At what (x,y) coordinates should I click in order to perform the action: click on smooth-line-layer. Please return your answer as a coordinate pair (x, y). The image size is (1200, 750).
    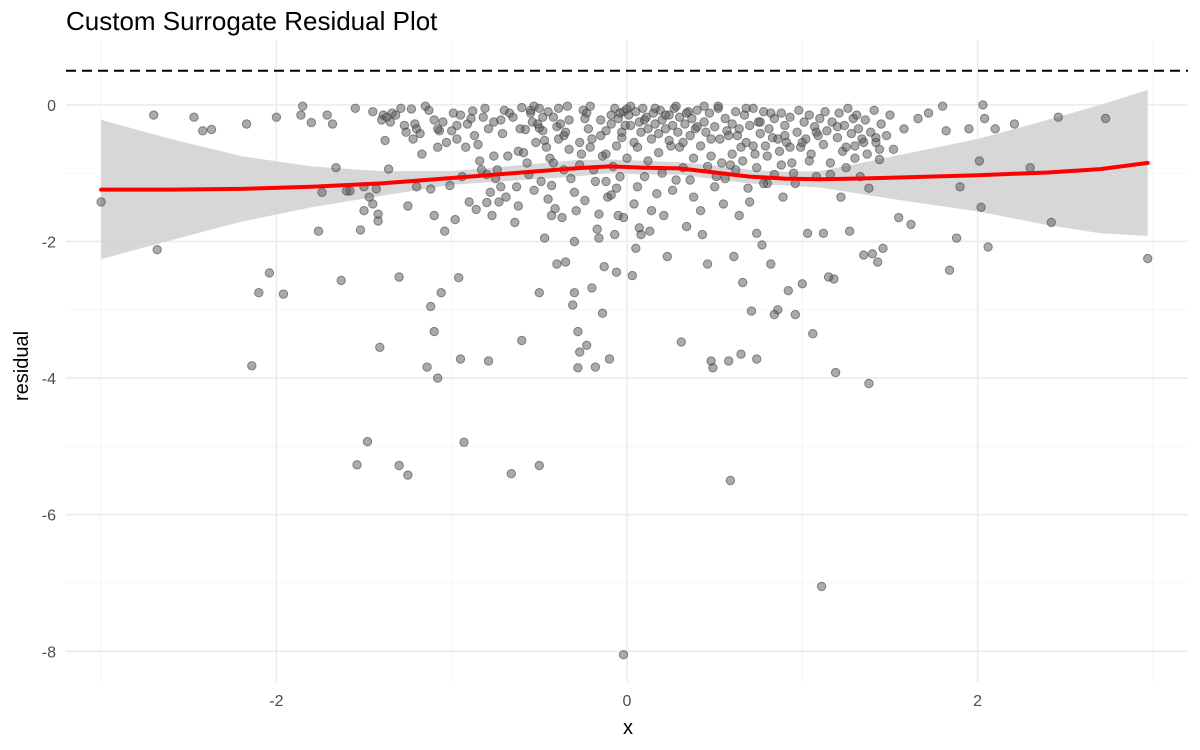
    Looking at the image, I should click on (624, 176).